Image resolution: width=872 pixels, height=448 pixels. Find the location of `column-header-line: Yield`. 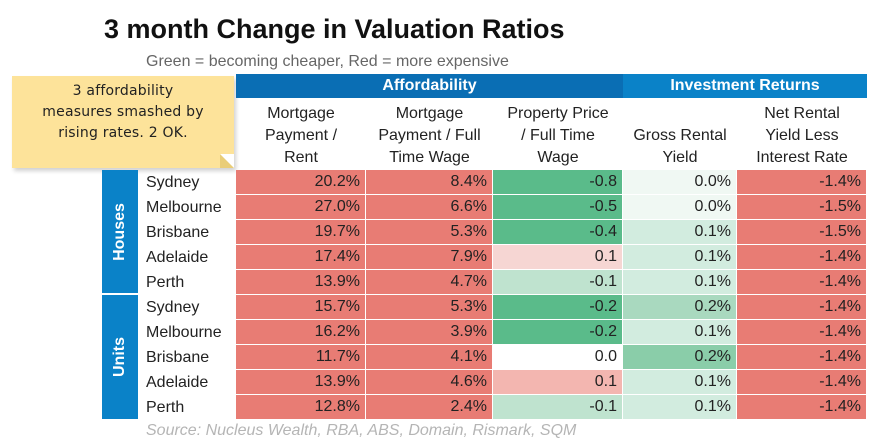

column-header-line: Yield is located at coordinates (680, 157).